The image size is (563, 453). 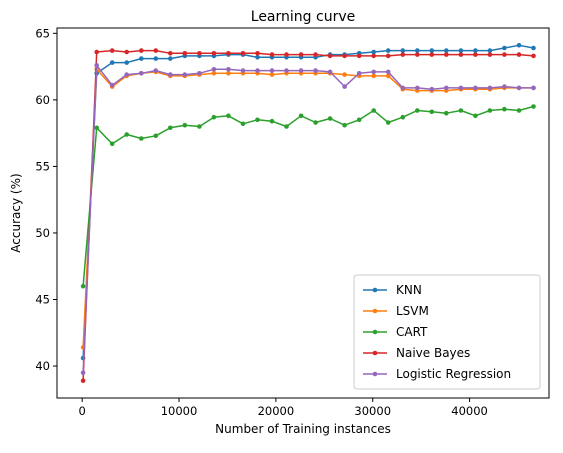 I want to click on legend-marker-cart, so click(x=375, y=332).